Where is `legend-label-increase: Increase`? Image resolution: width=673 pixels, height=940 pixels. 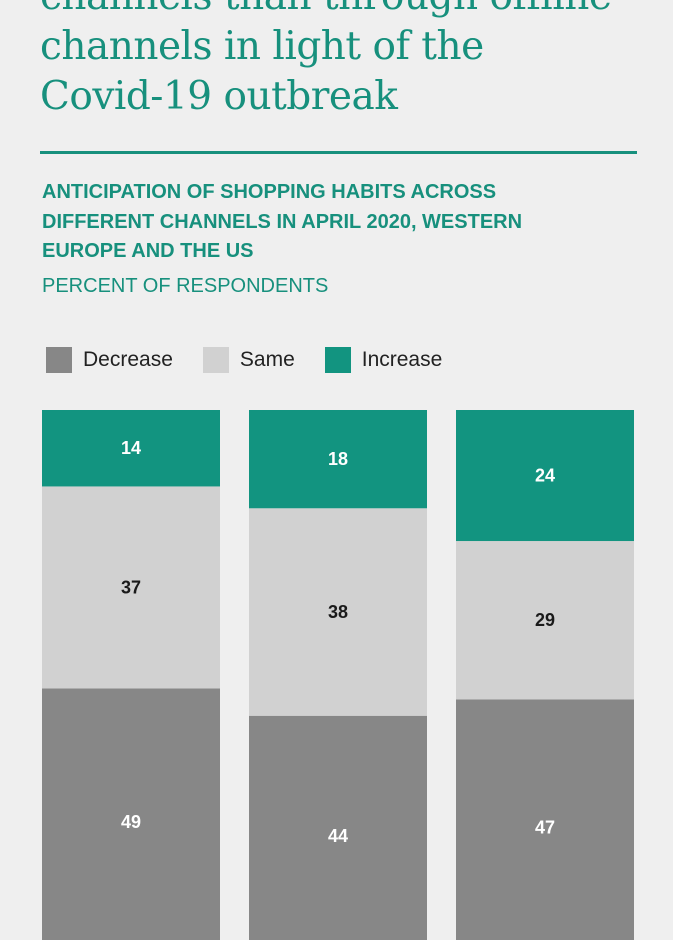 legend-label-increase: Increase is located at coordinates (402, 359).